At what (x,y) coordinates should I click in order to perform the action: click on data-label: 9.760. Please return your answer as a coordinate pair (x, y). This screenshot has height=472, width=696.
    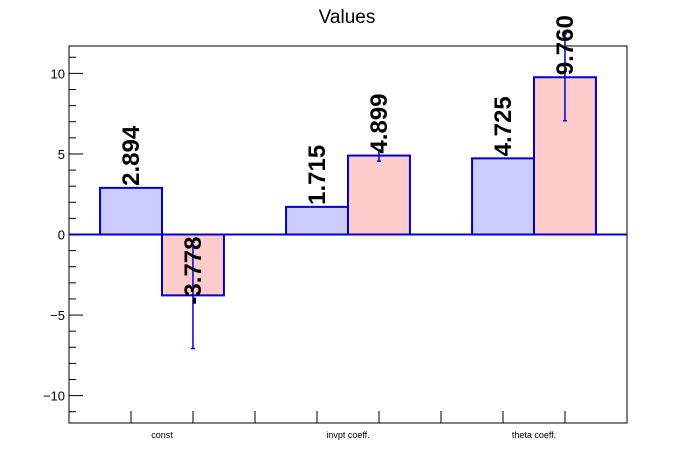
    Looking at the image, I should click on (565, 45).